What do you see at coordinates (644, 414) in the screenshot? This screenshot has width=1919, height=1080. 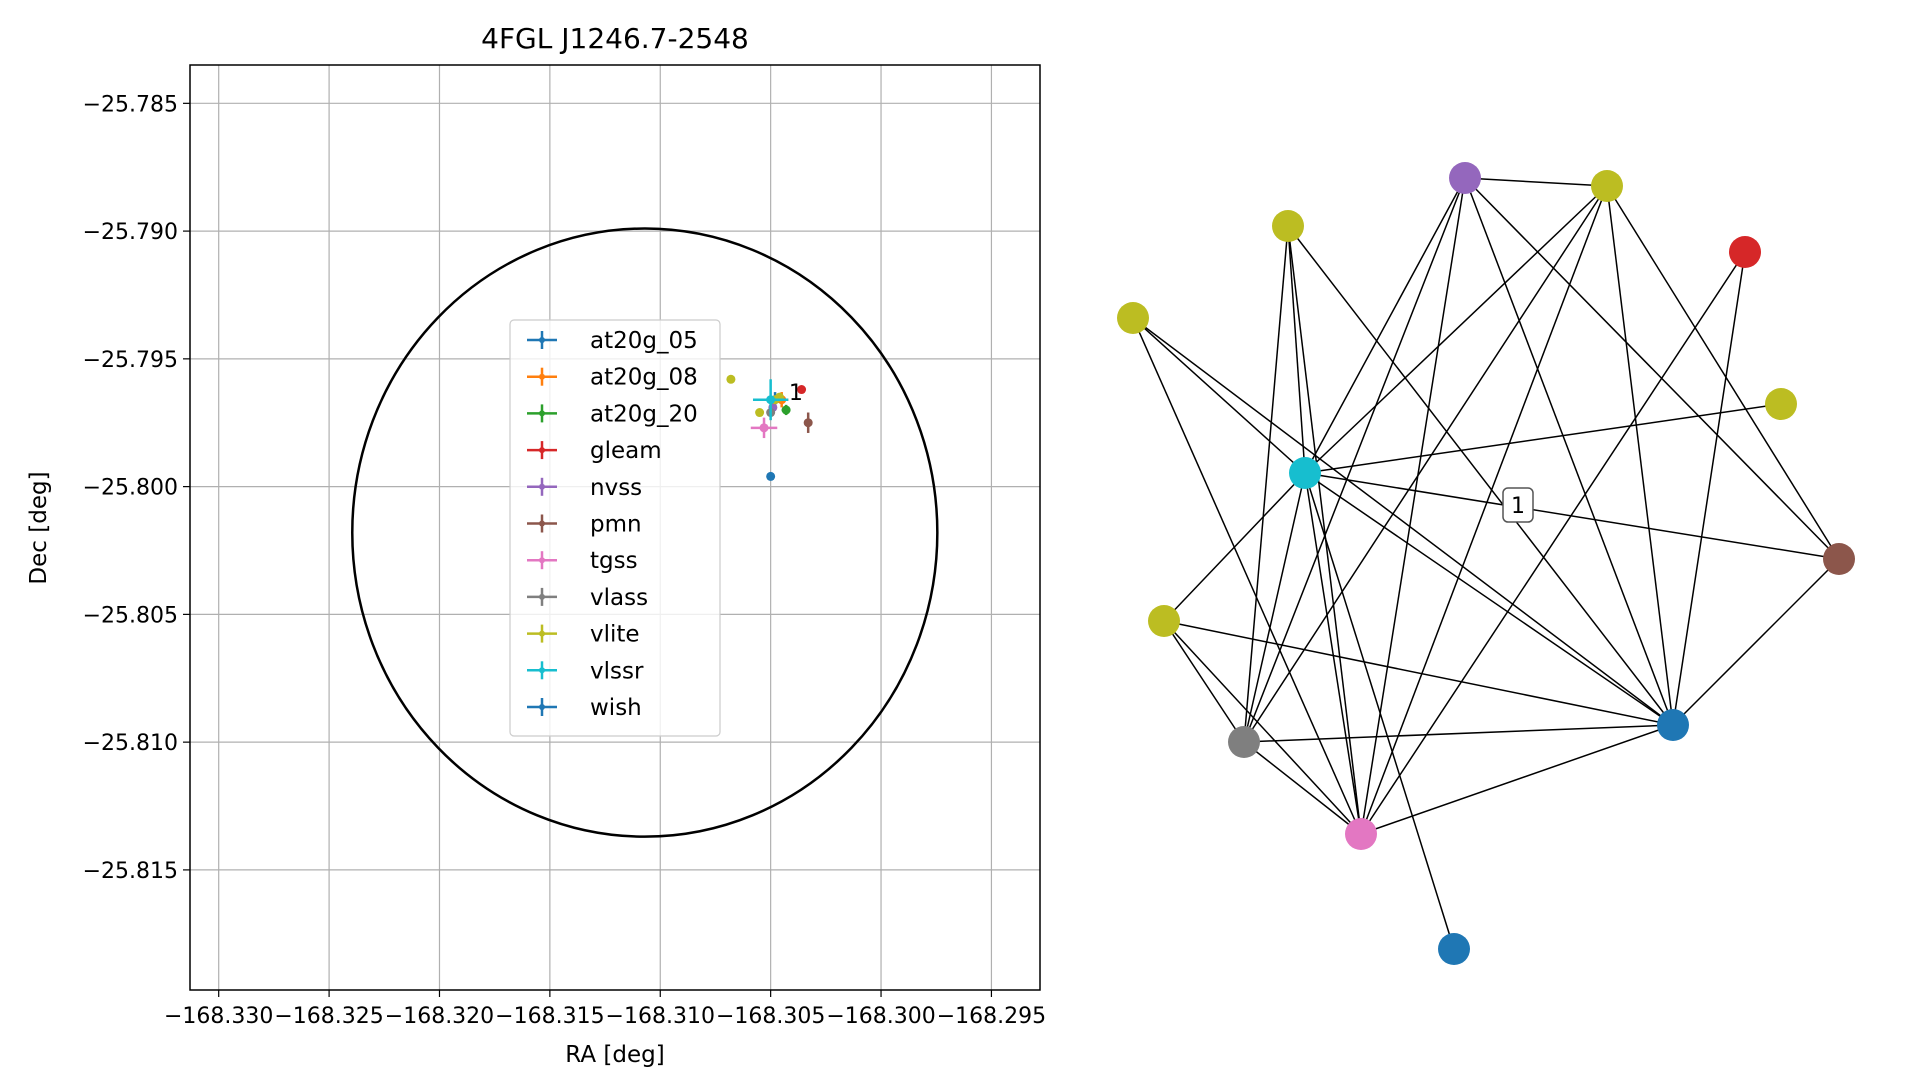 I see `legend-label: at20g_20` at bounding box center [644, 414].